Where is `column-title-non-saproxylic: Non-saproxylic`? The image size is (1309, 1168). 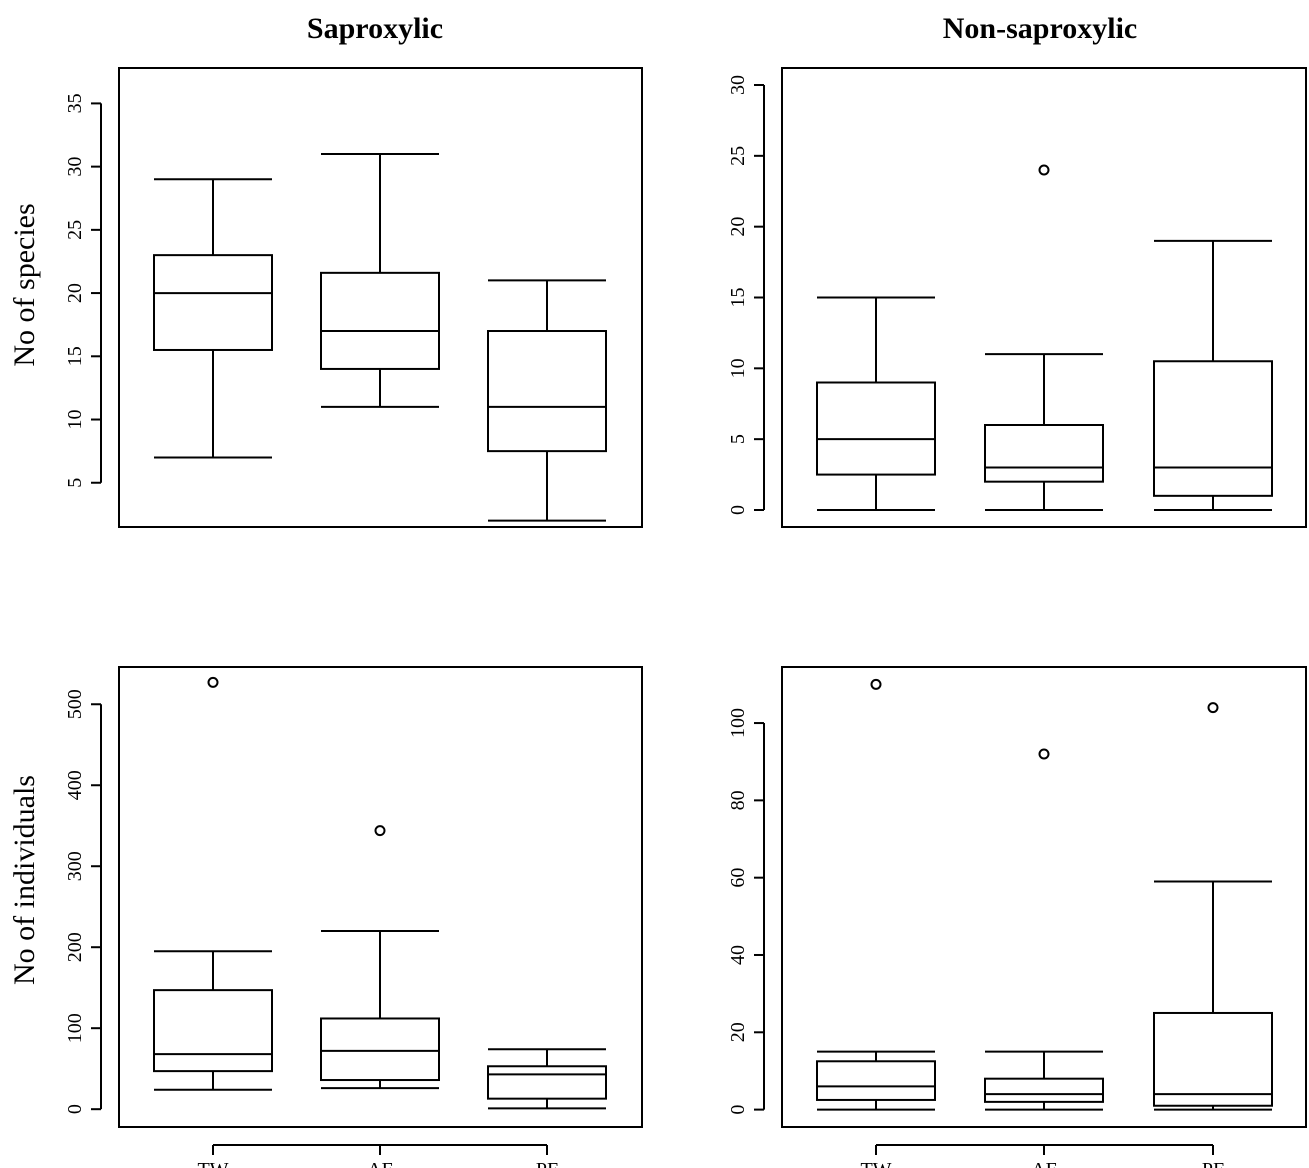
column-title-non-saproxylic: Non-saproxylic is located at coordinates (1040, 28).